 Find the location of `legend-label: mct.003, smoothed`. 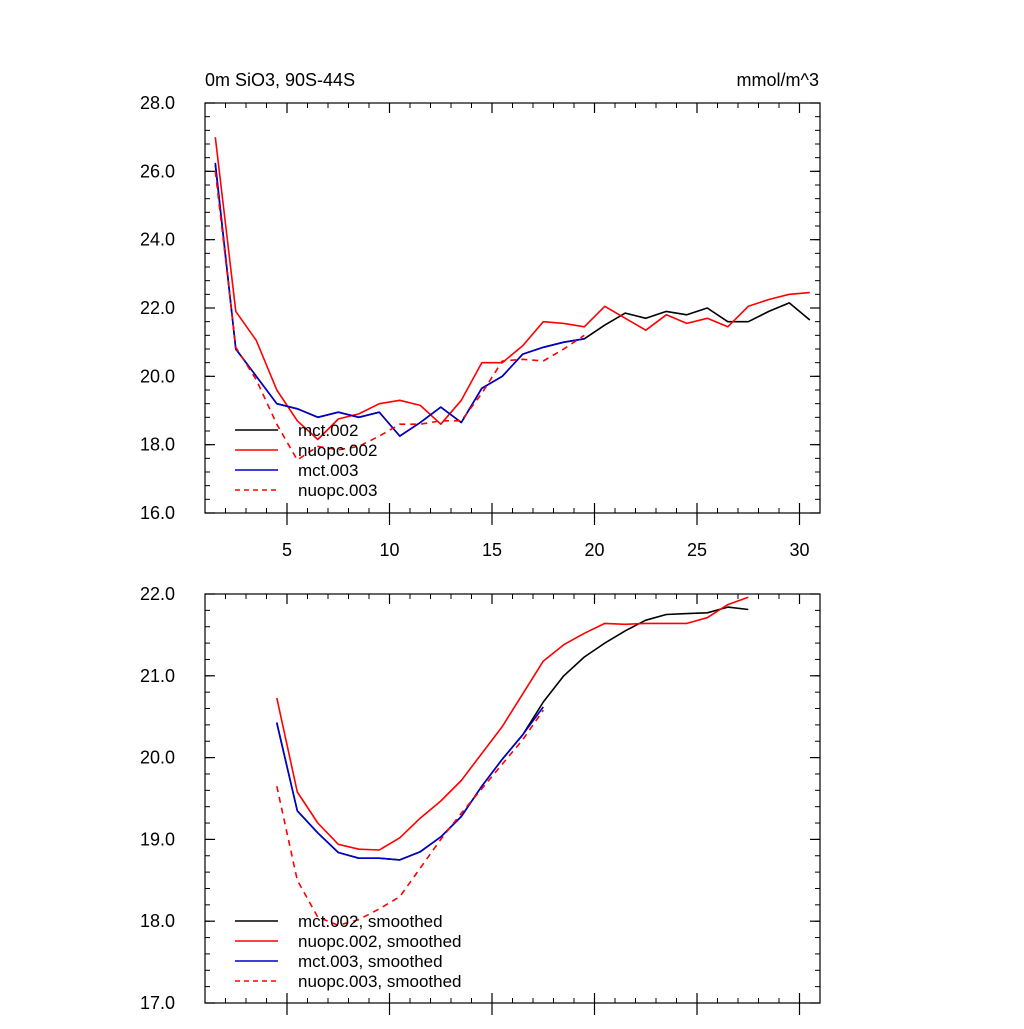

legend-label: mct.003, smoothed is located at coordinates (370, 961).